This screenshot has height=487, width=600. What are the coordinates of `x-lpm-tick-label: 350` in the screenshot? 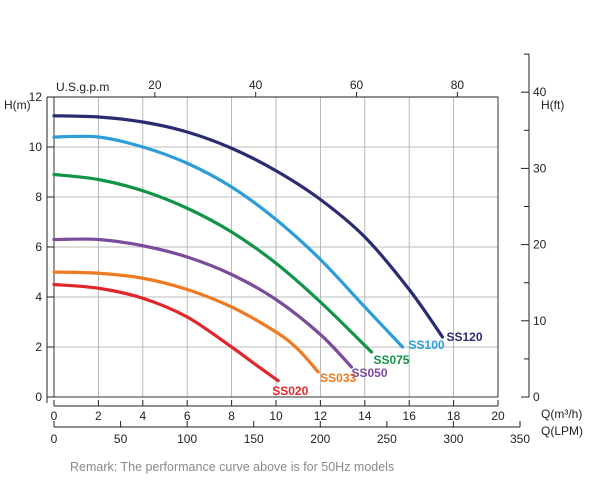 It's located at (520, 439).